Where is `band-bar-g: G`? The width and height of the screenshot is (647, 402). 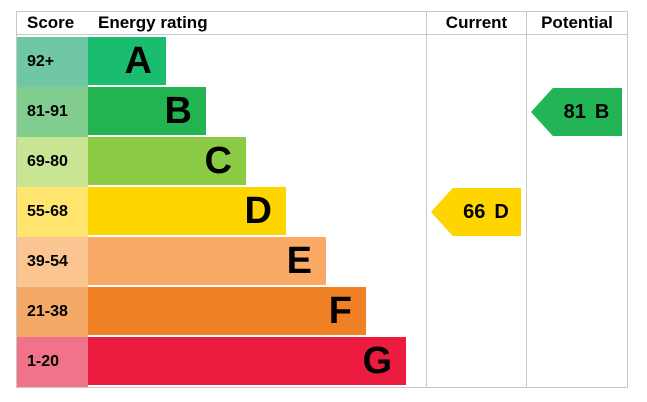
band-bar-g: G is located at coordinates (247, 361).